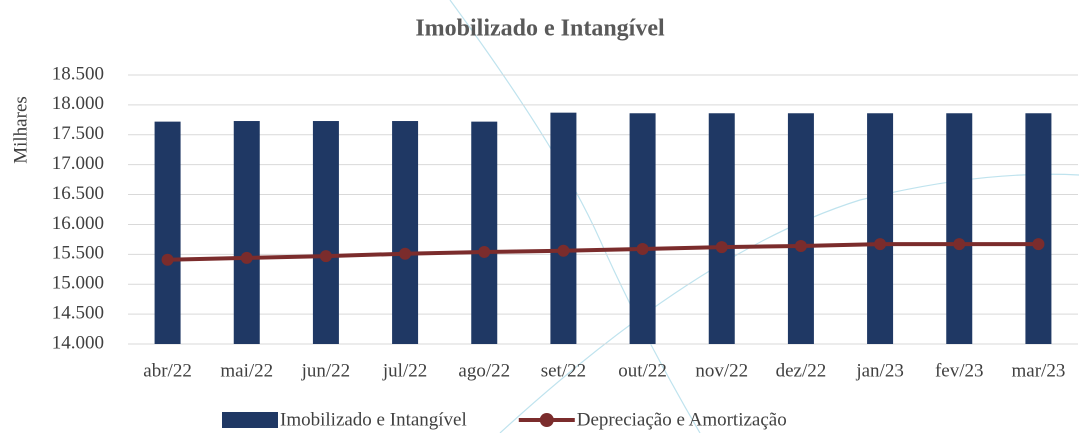 This screenshot has height=433, width=1079. I want to click on x-tick-label: jun/22, so click(326, 370).